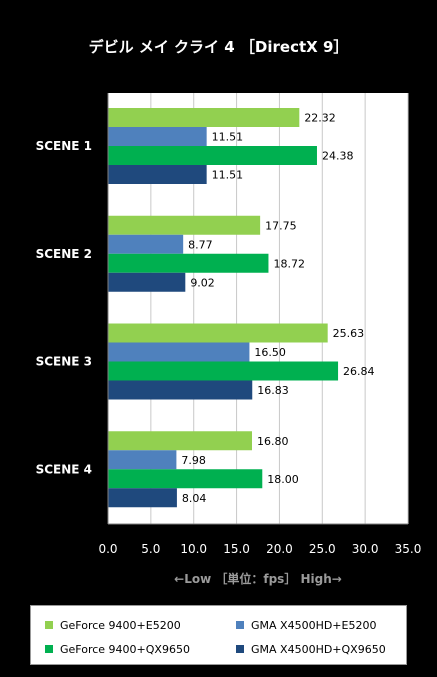 The width and height of the screenshot is (437, 677). What do you see at coordinates (320, 118) in the screenshot?
I see `data-label: 22.32` at bounding box center [320, 118].